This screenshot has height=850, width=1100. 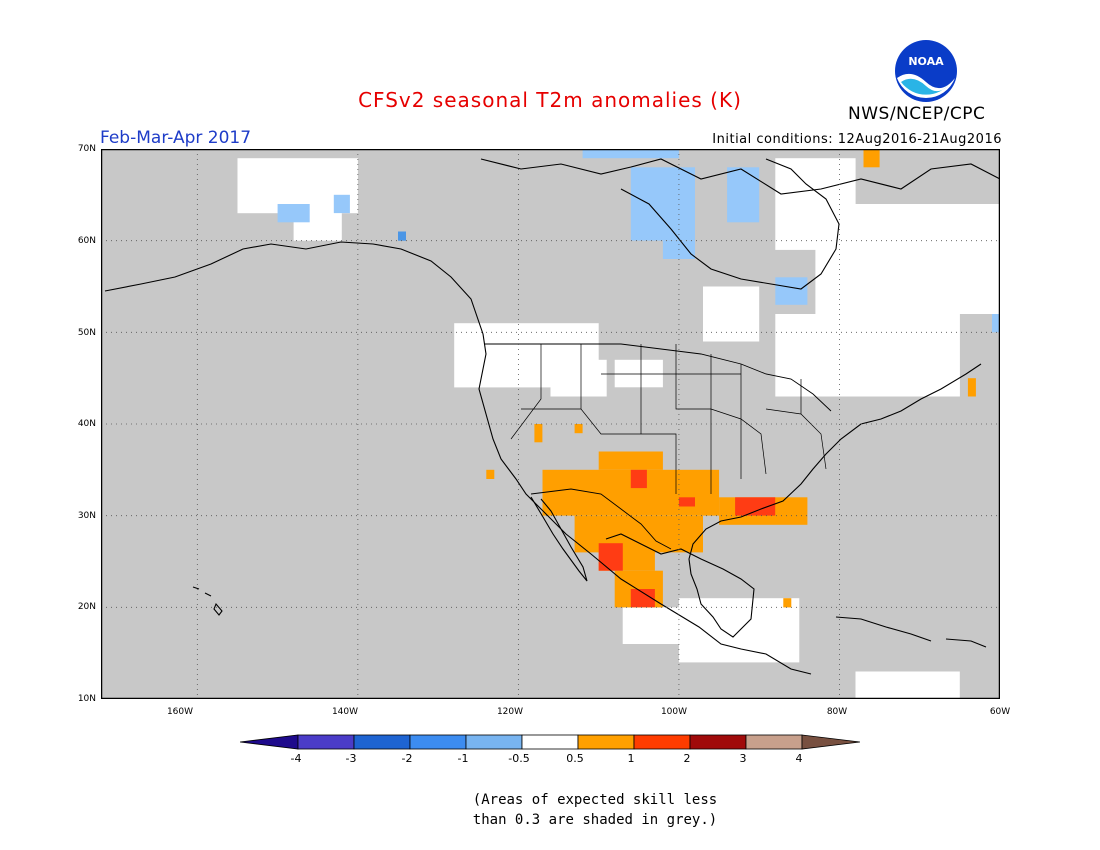 I want to click on scale-tick-2: 2, so click(x=687, y=758).